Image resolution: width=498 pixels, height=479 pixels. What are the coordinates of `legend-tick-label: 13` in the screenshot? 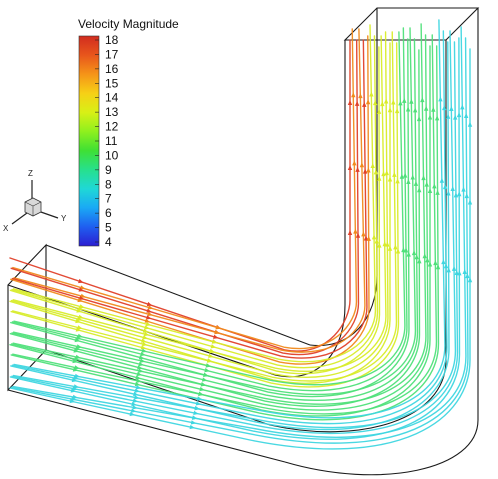 It's located at (112, 112).